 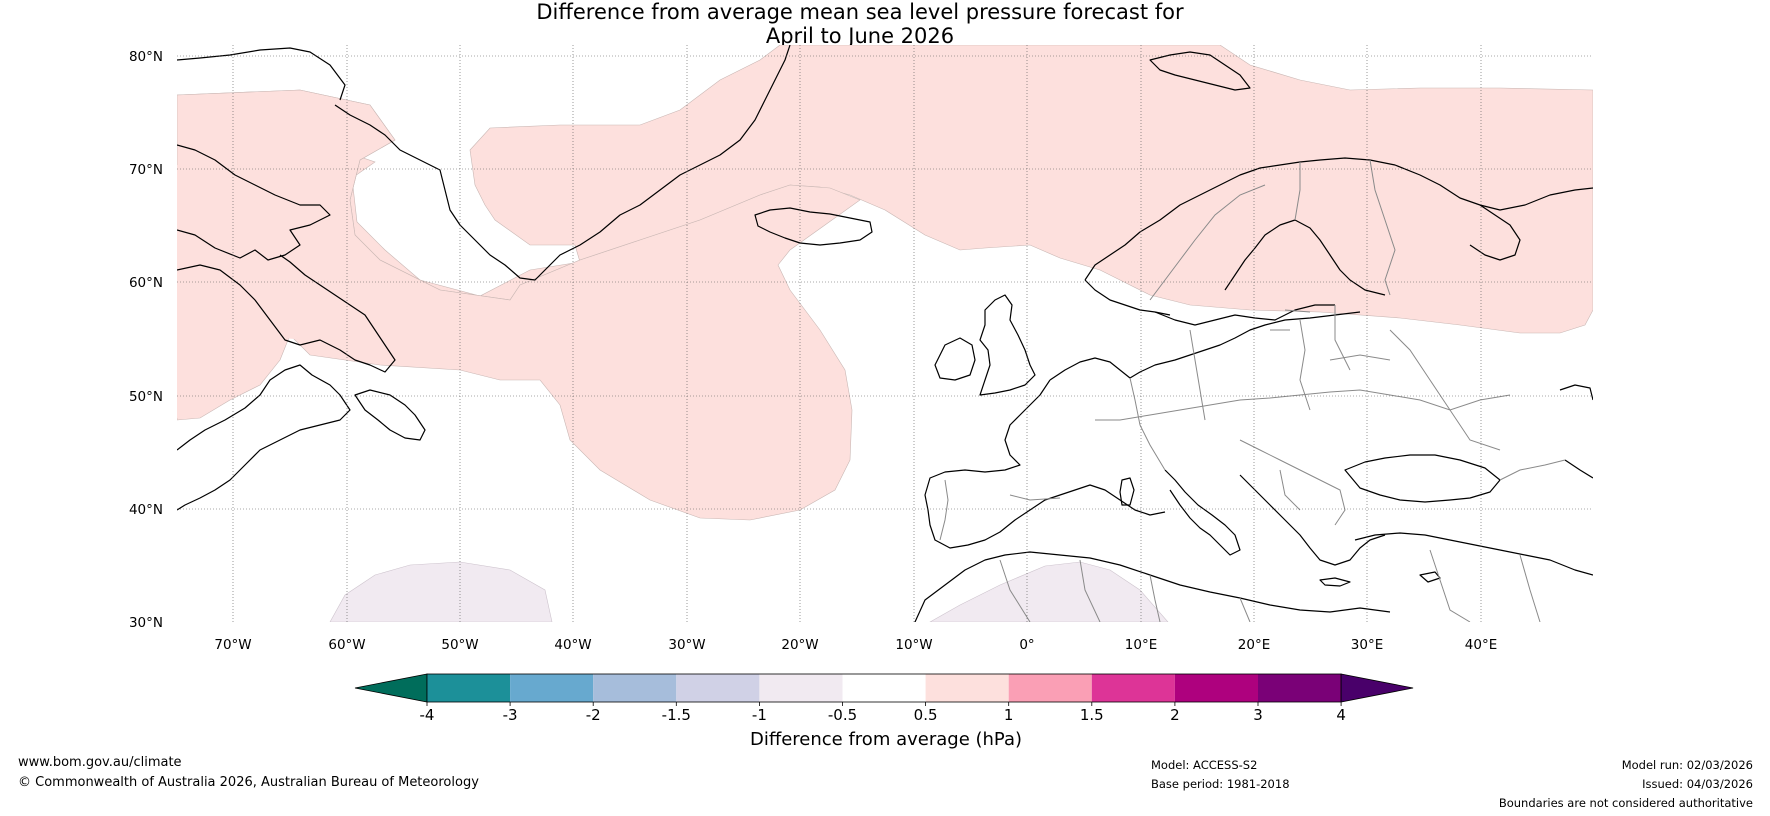 What do you see at coordinates (1026, 645) in the screenshot?
I see `lon-label: 0°` at bounding box center [1026, 645].